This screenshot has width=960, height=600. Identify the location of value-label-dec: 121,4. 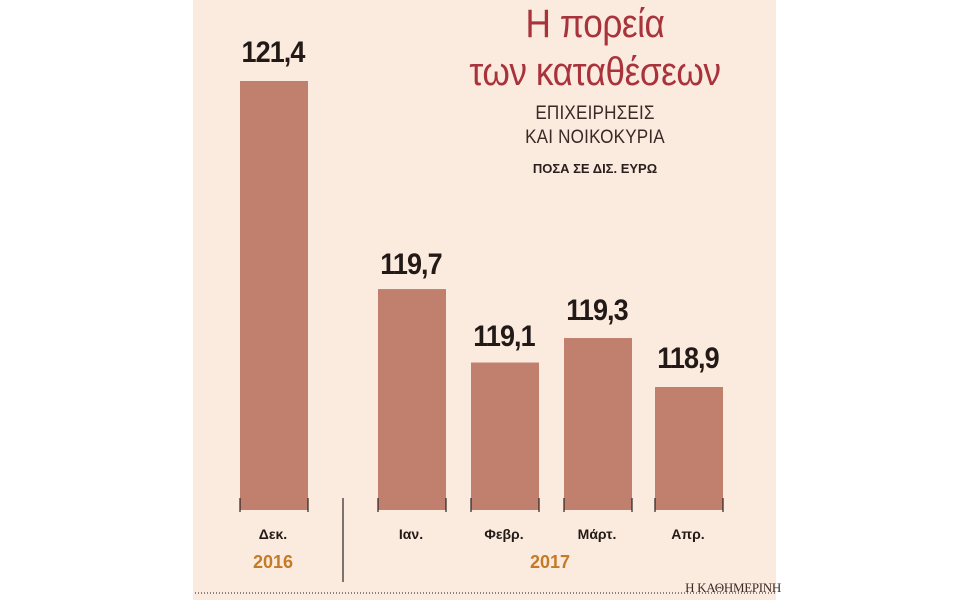
(273, 52).